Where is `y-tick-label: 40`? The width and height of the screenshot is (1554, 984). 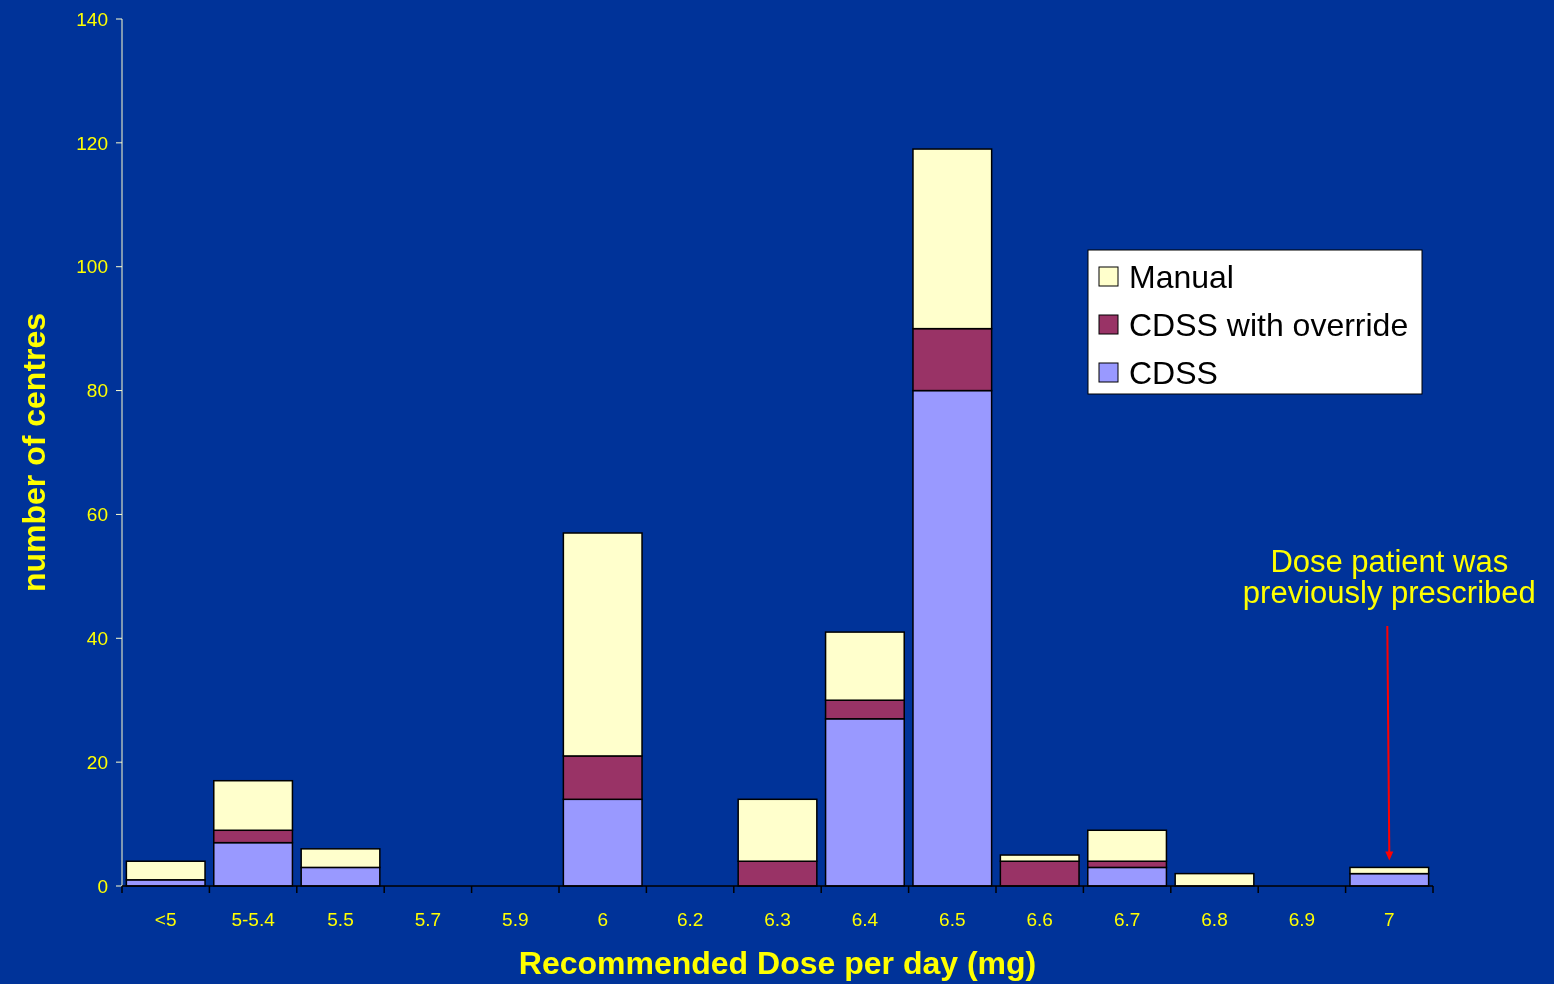
y-tick-label: 40 is located at coordinates (97, 638).